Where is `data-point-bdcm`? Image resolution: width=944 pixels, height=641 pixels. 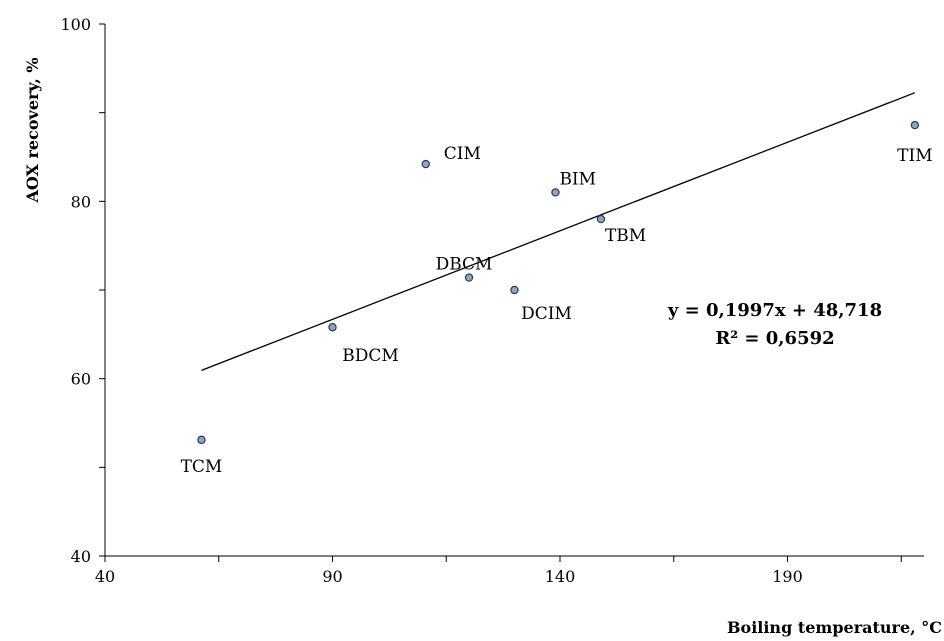 data-point-bdcm is located at coordinates (332, 327).